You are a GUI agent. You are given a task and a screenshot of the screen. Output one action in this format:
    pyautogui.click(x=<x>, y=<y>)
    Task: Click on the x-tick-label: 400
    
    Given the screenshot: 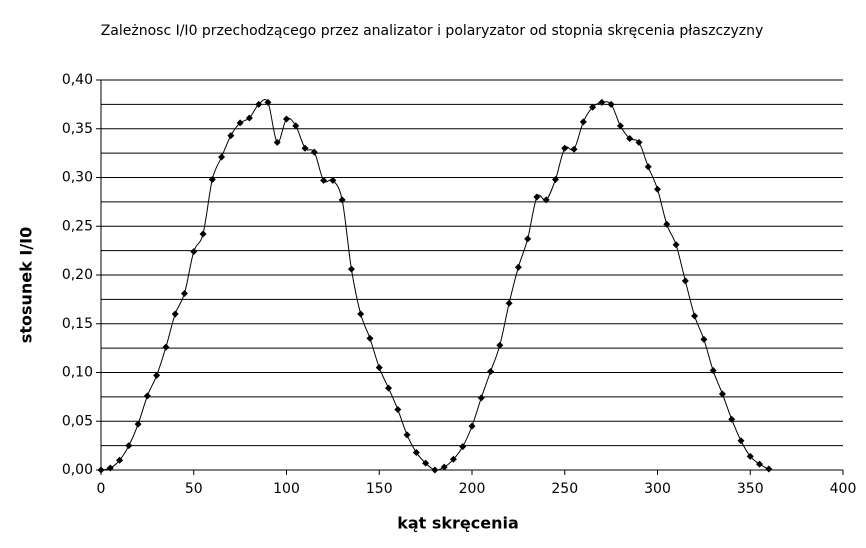 What is the action you would take?
    pyautogui.click(x=843, y=489)
    